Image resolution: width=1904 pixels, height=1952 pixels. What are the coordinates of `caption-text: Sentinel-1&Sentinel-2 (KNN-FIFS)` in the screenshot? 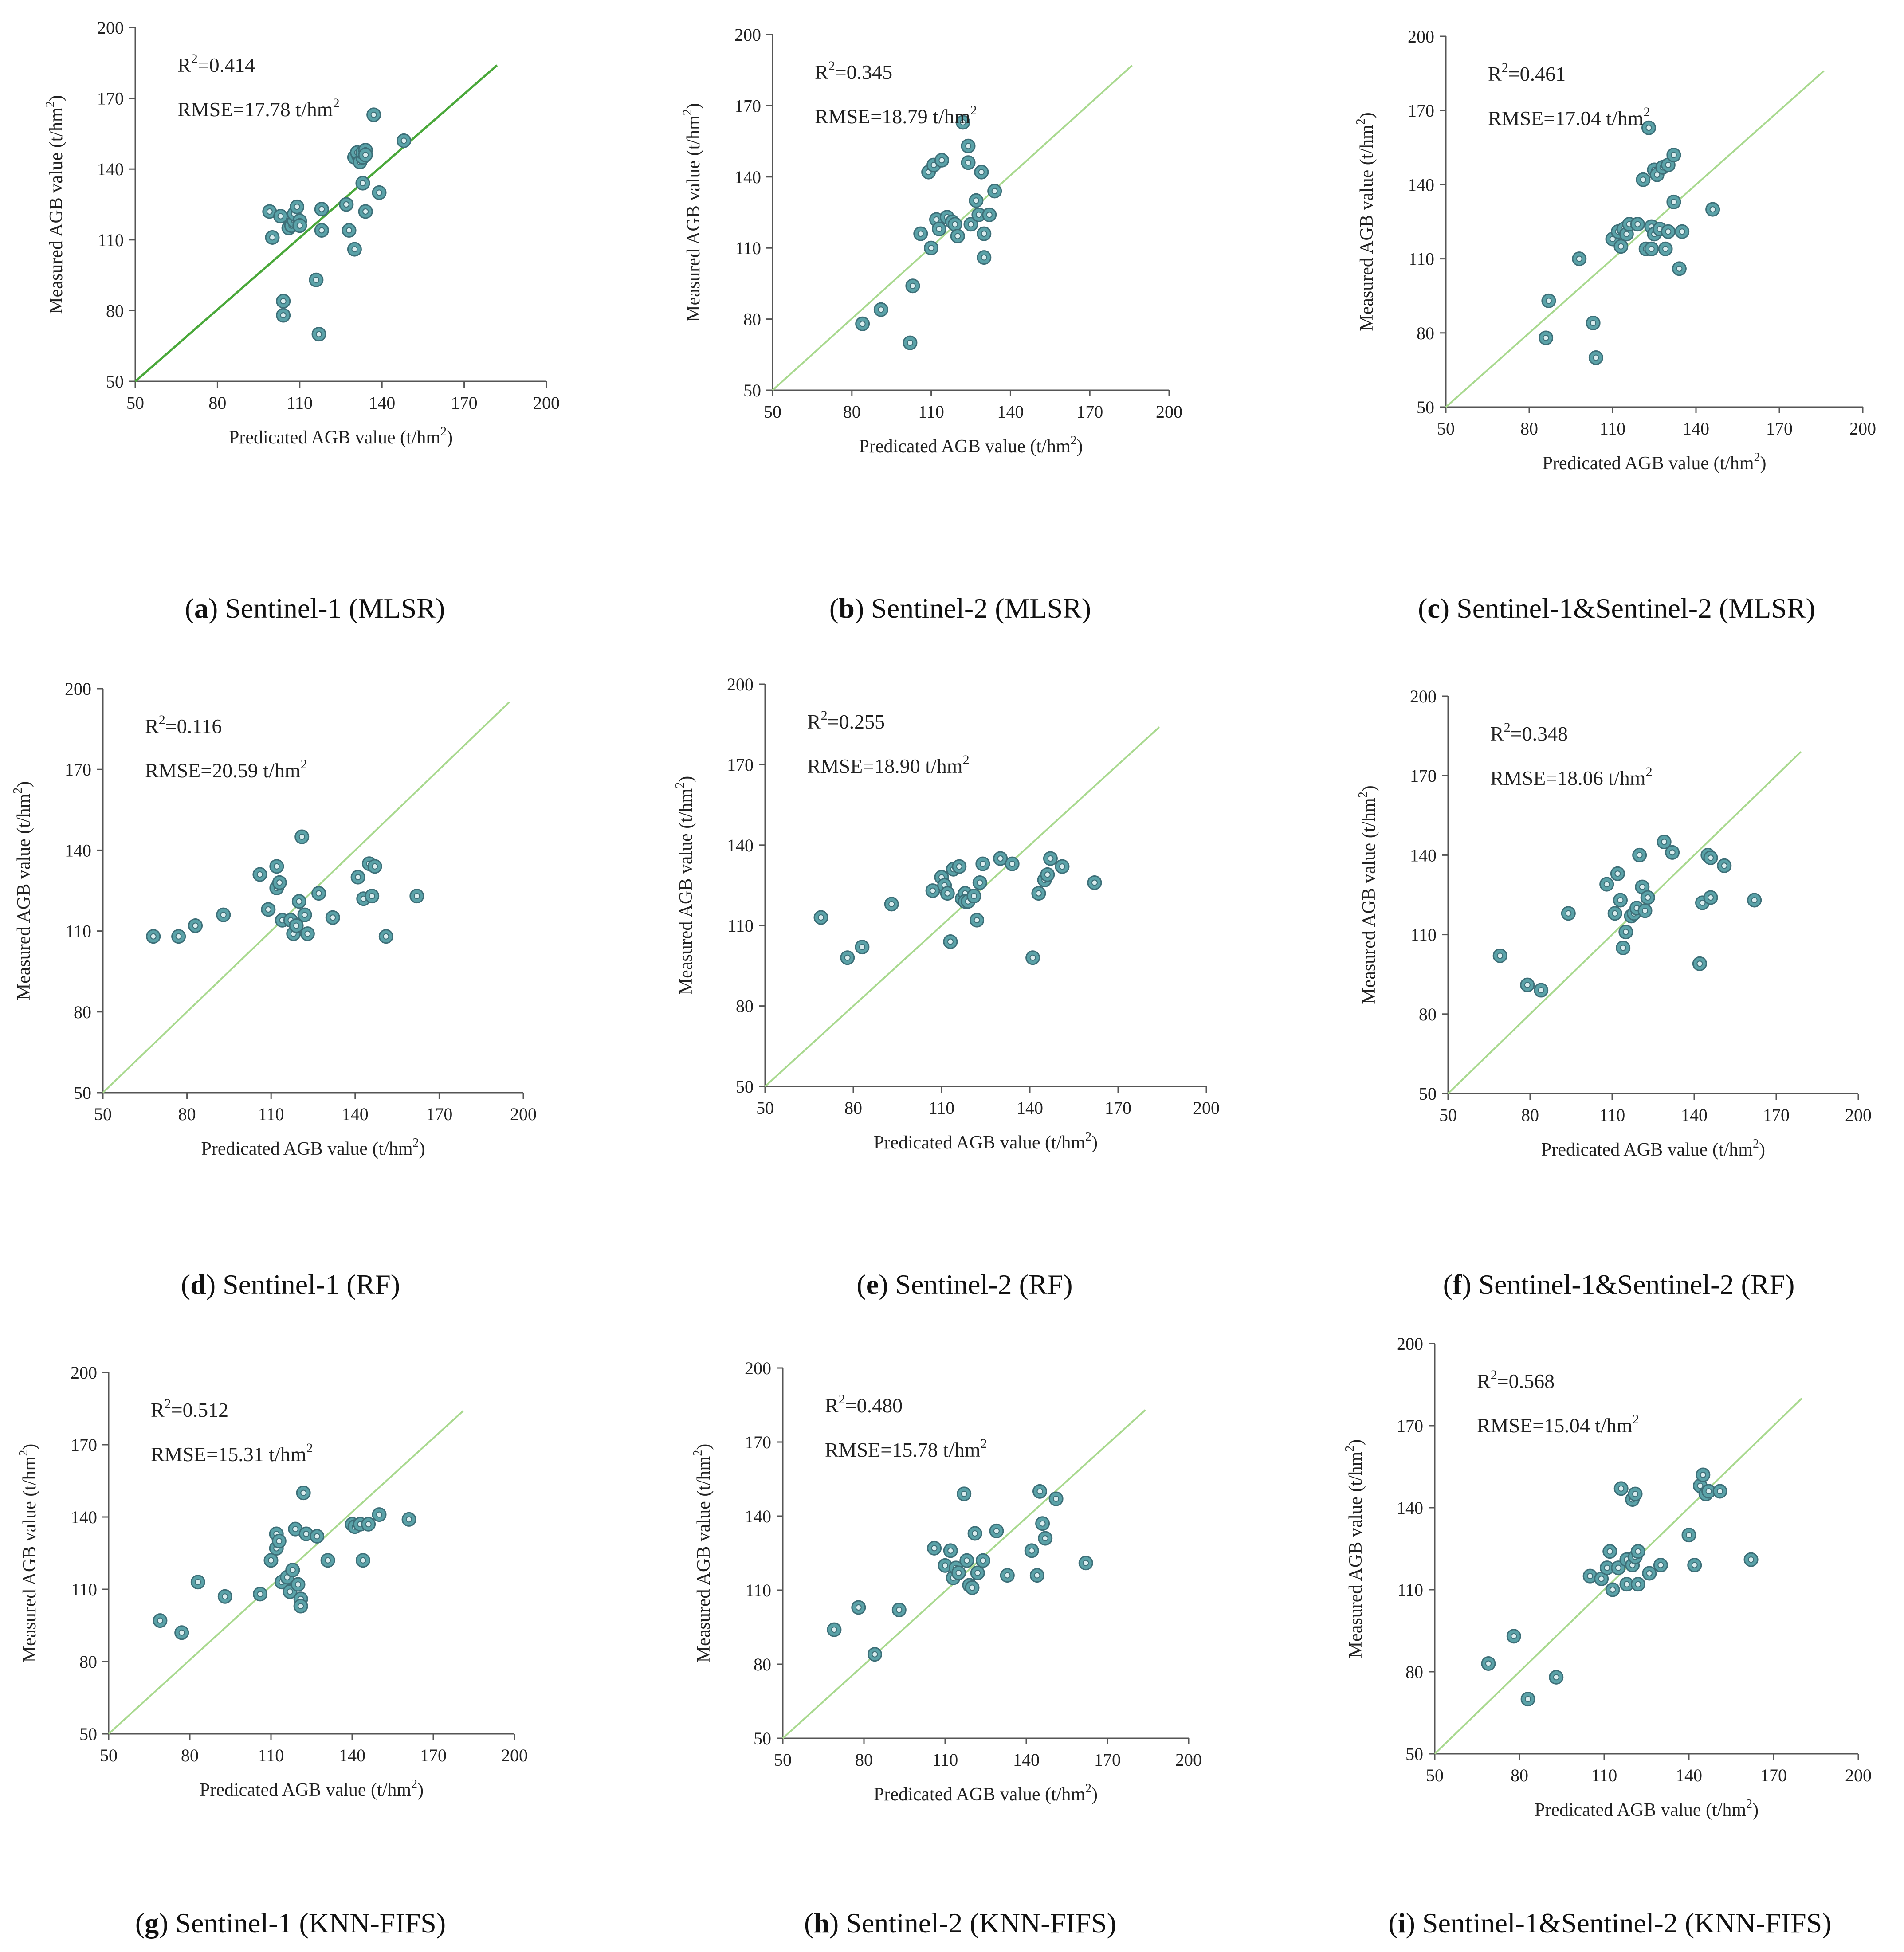 It's located at (1623, 1923).